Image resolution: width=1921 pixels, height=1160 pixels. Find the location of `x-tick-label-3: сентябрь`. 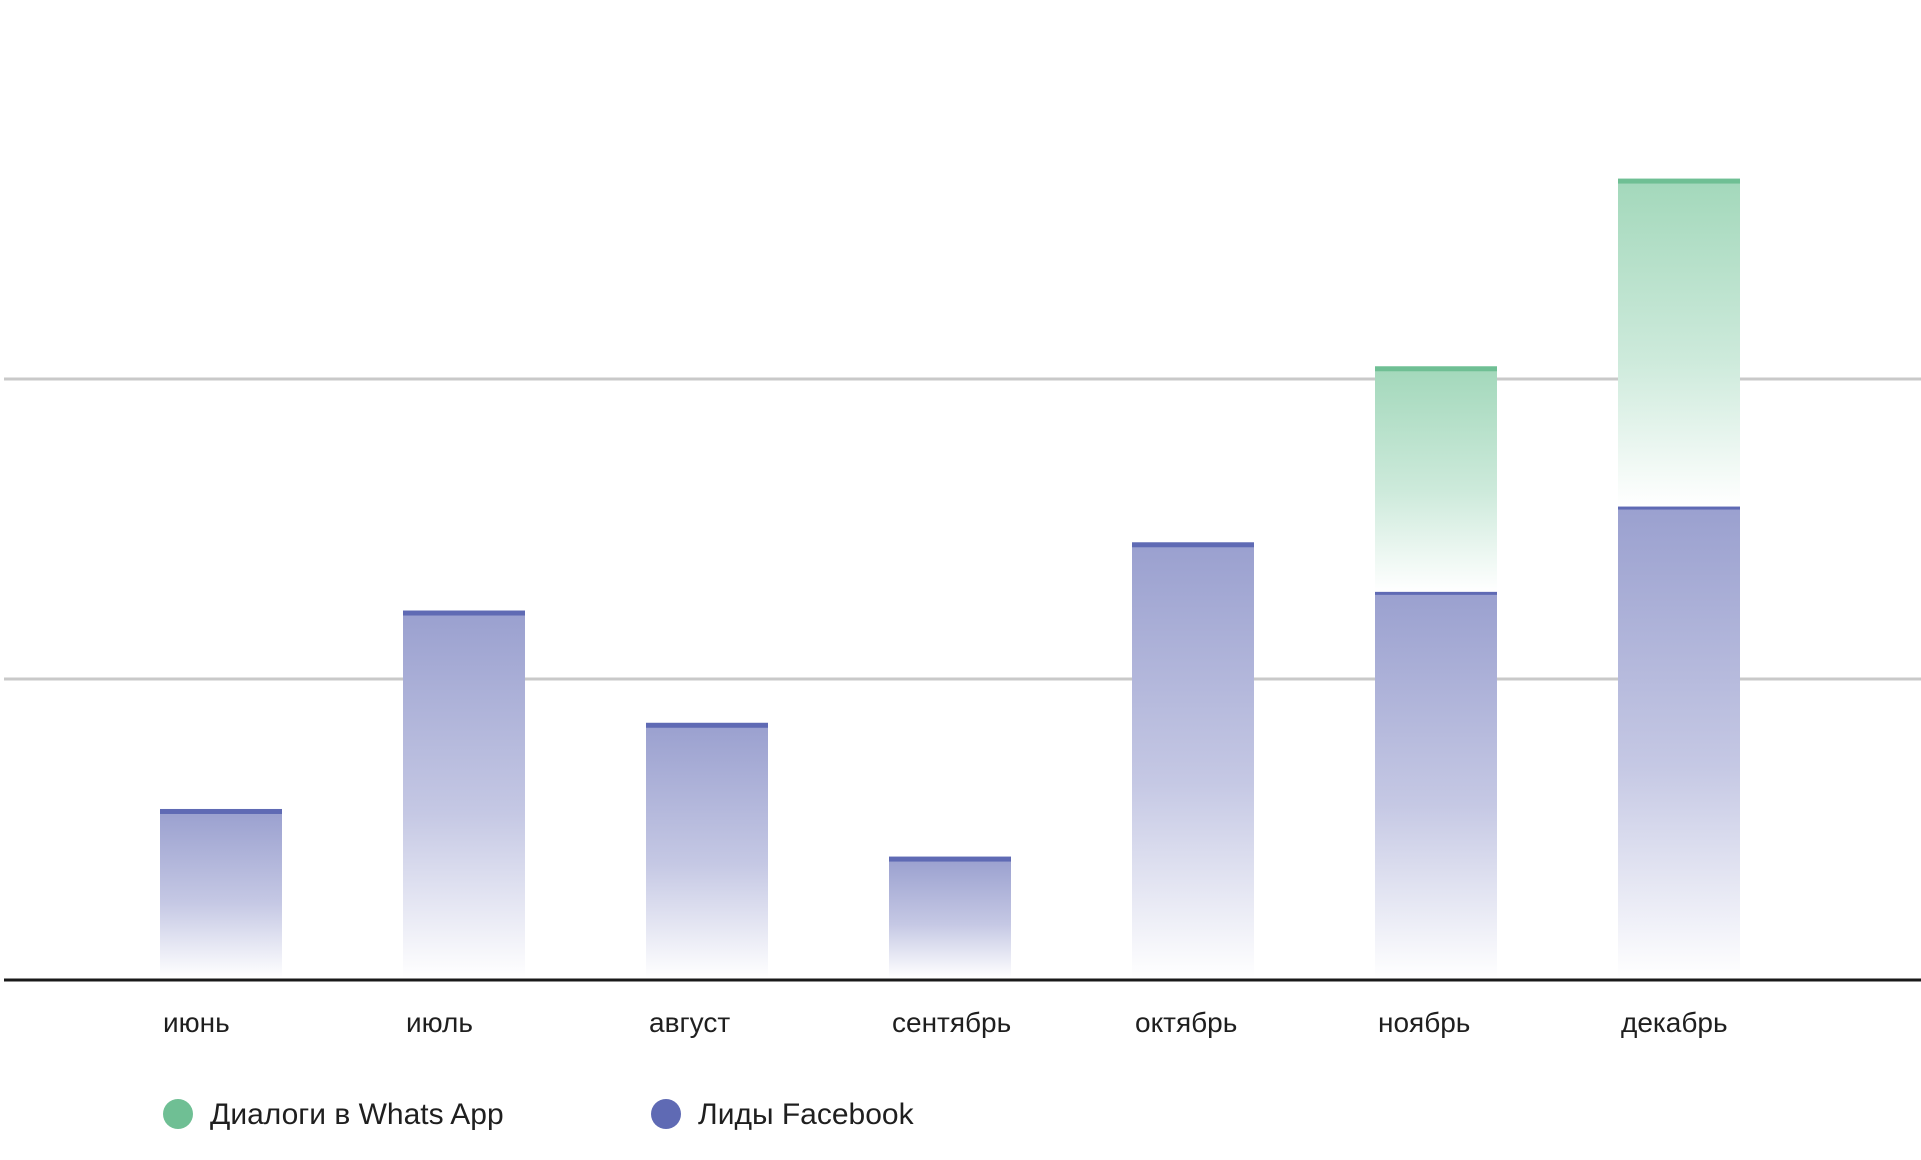

x-tick-label-3: сентябрь is located at coordinates (951, 1022).